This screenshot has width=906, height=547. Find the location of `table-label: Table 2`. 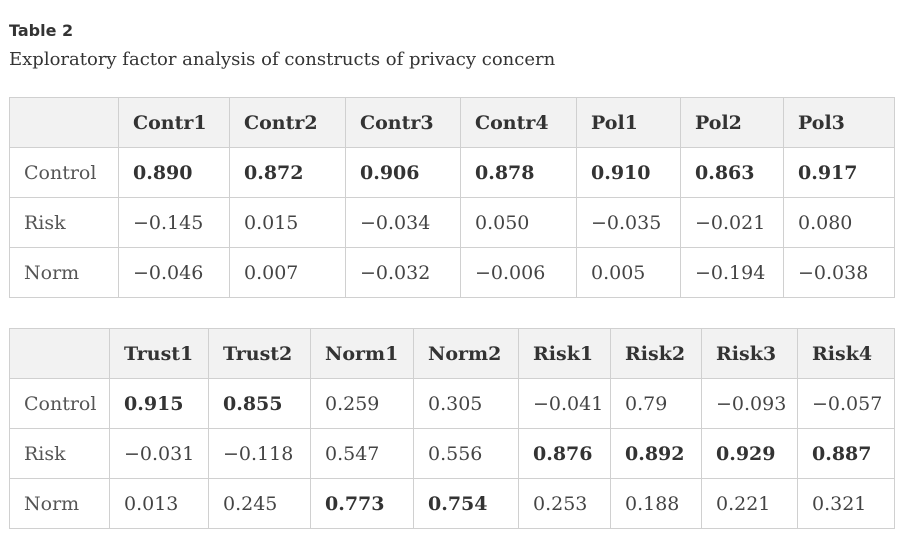

table-label: Table 2 is located at coordinates (41, 30).